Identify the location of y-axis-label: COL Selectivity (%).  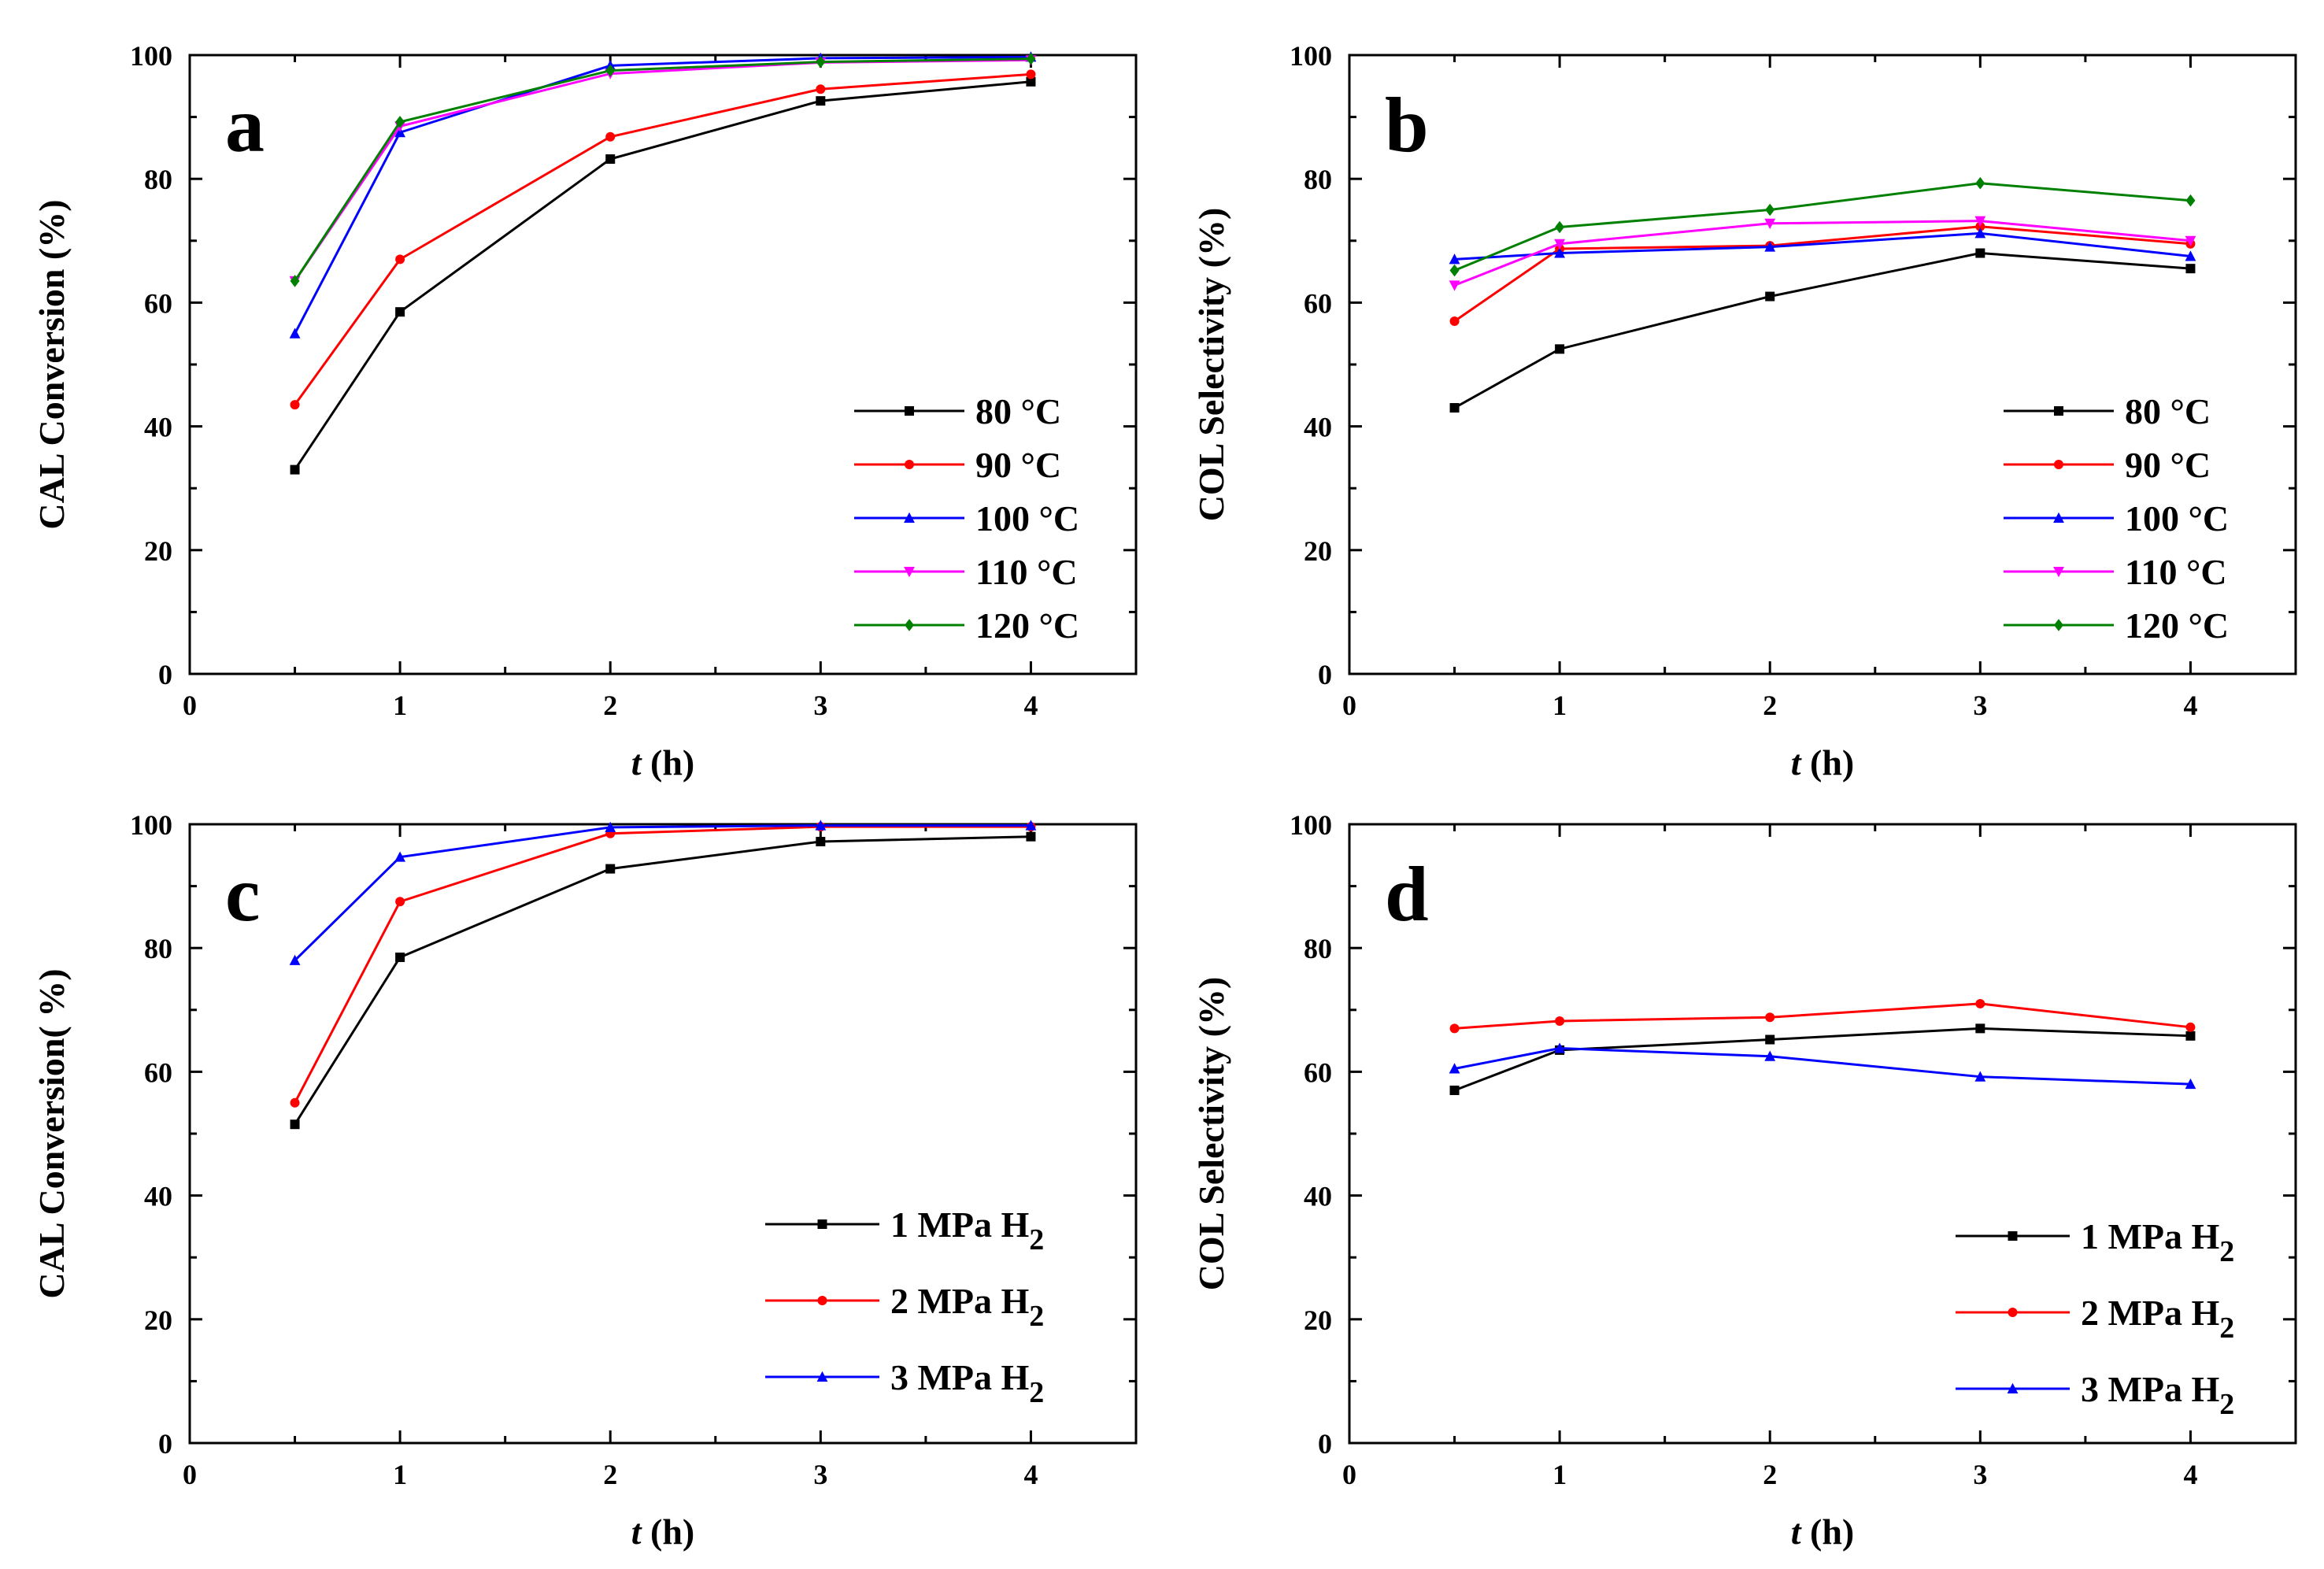
(1211, 365).